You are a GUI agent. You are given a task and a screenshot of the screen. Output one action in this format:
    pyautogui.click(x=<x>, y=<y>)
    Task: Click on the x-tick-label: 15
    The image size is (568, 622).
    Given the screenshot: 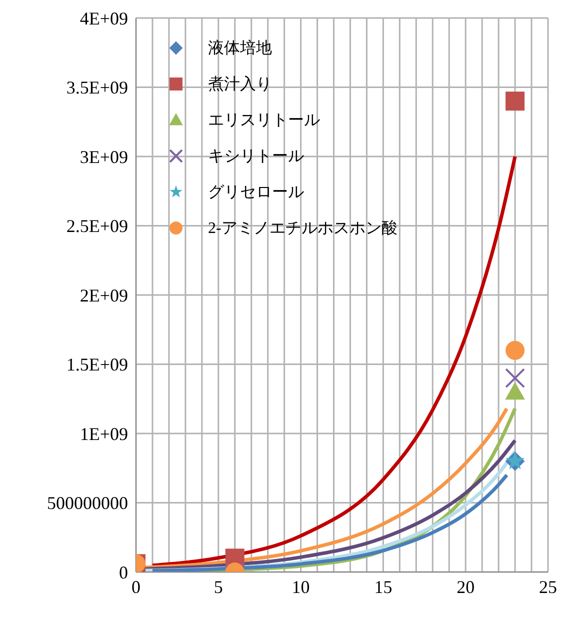 What is the action you would take?
    pyautogui.click(x=383, y=586)
    